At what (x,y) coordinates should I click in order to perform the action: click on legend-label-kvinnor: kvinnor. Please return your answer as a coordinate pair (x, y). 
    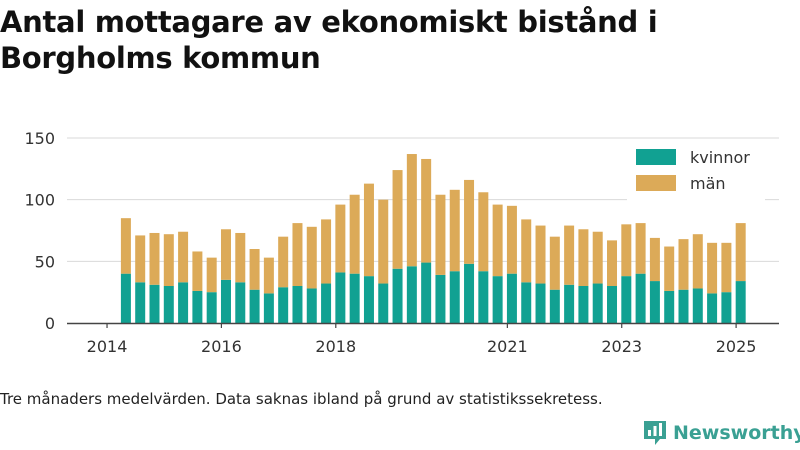
    Looking at the image, I should click on (720, 157).